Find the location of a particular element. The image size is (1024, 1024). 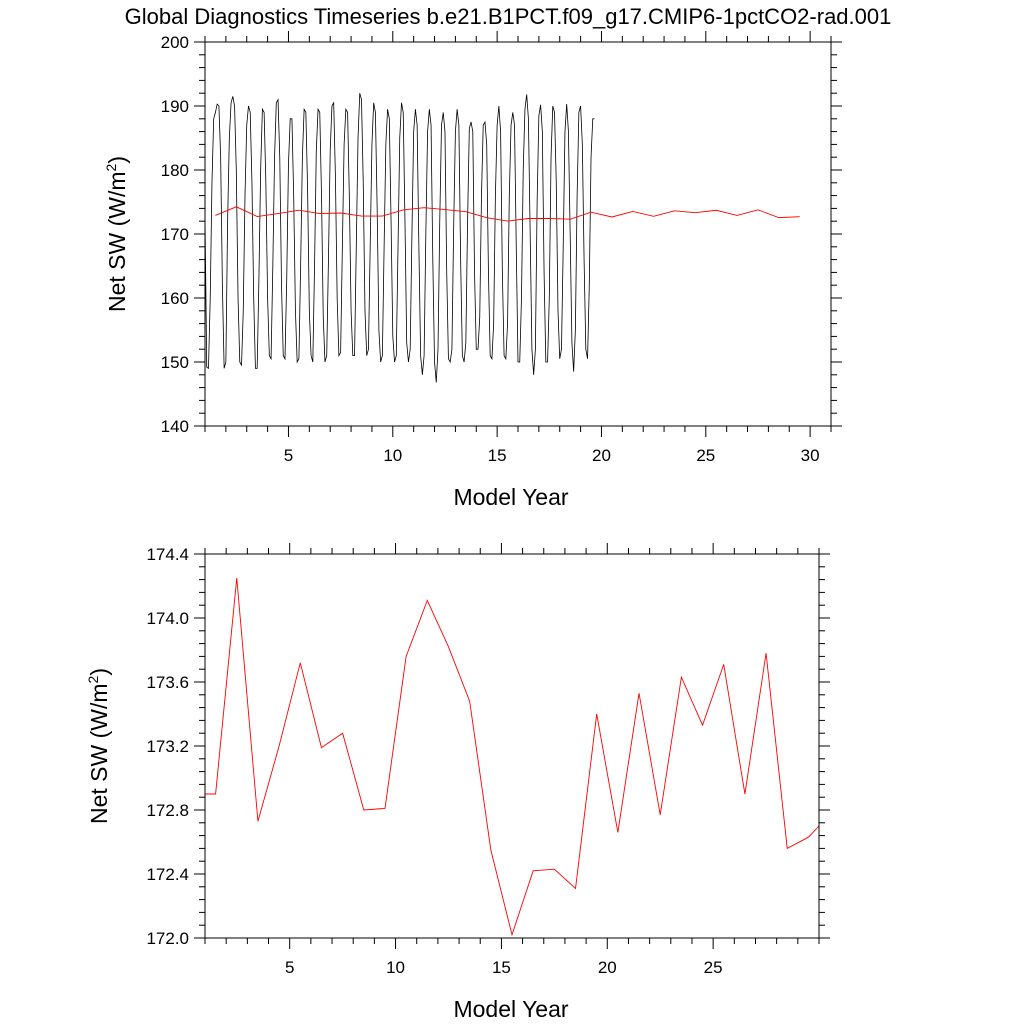

bottom-y-tick-label: 174.4 is located at coordinates (167, 554).